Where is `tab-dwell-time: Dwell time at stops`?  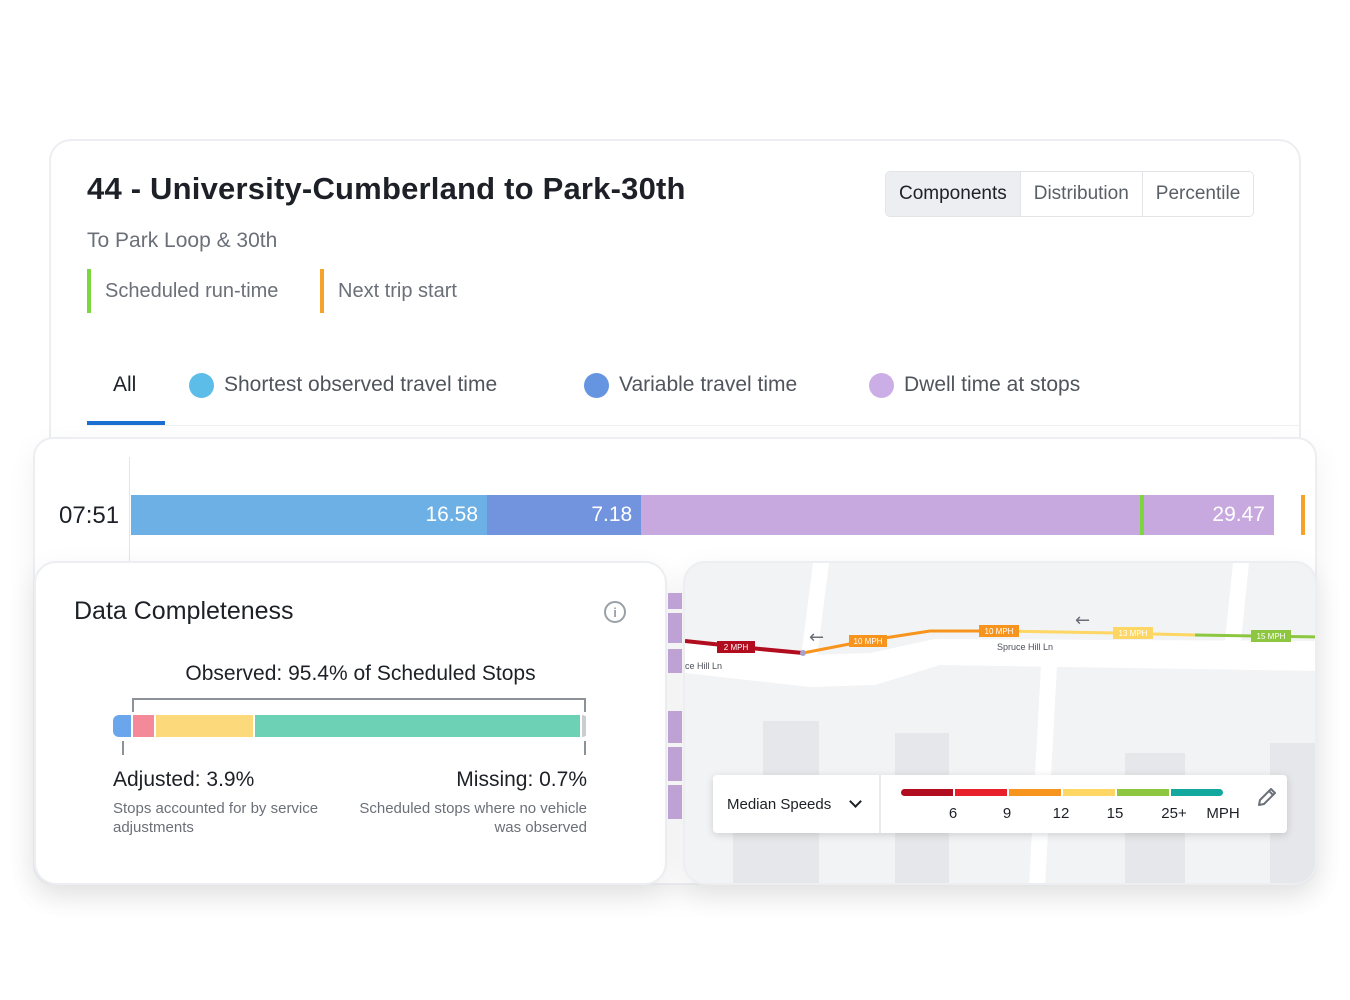
tab-dwell-time: Dwell time at stops is located at coordinates (974, 395).